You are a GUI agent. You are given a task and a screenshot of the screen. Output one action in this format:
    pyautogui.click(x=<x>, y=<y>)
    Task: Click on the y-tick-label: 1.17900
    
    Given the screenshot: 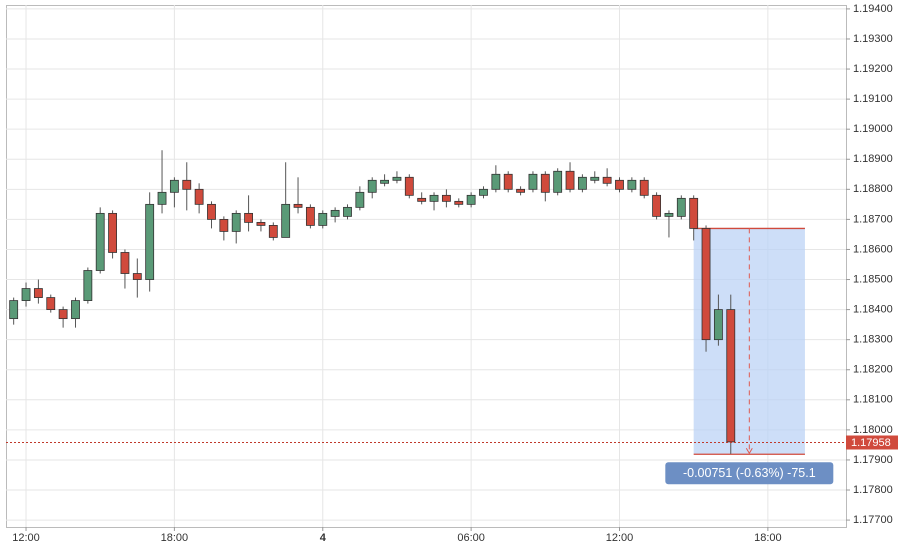 What is the action you would take?
    pyautogui.click(x=873, y=460)
    